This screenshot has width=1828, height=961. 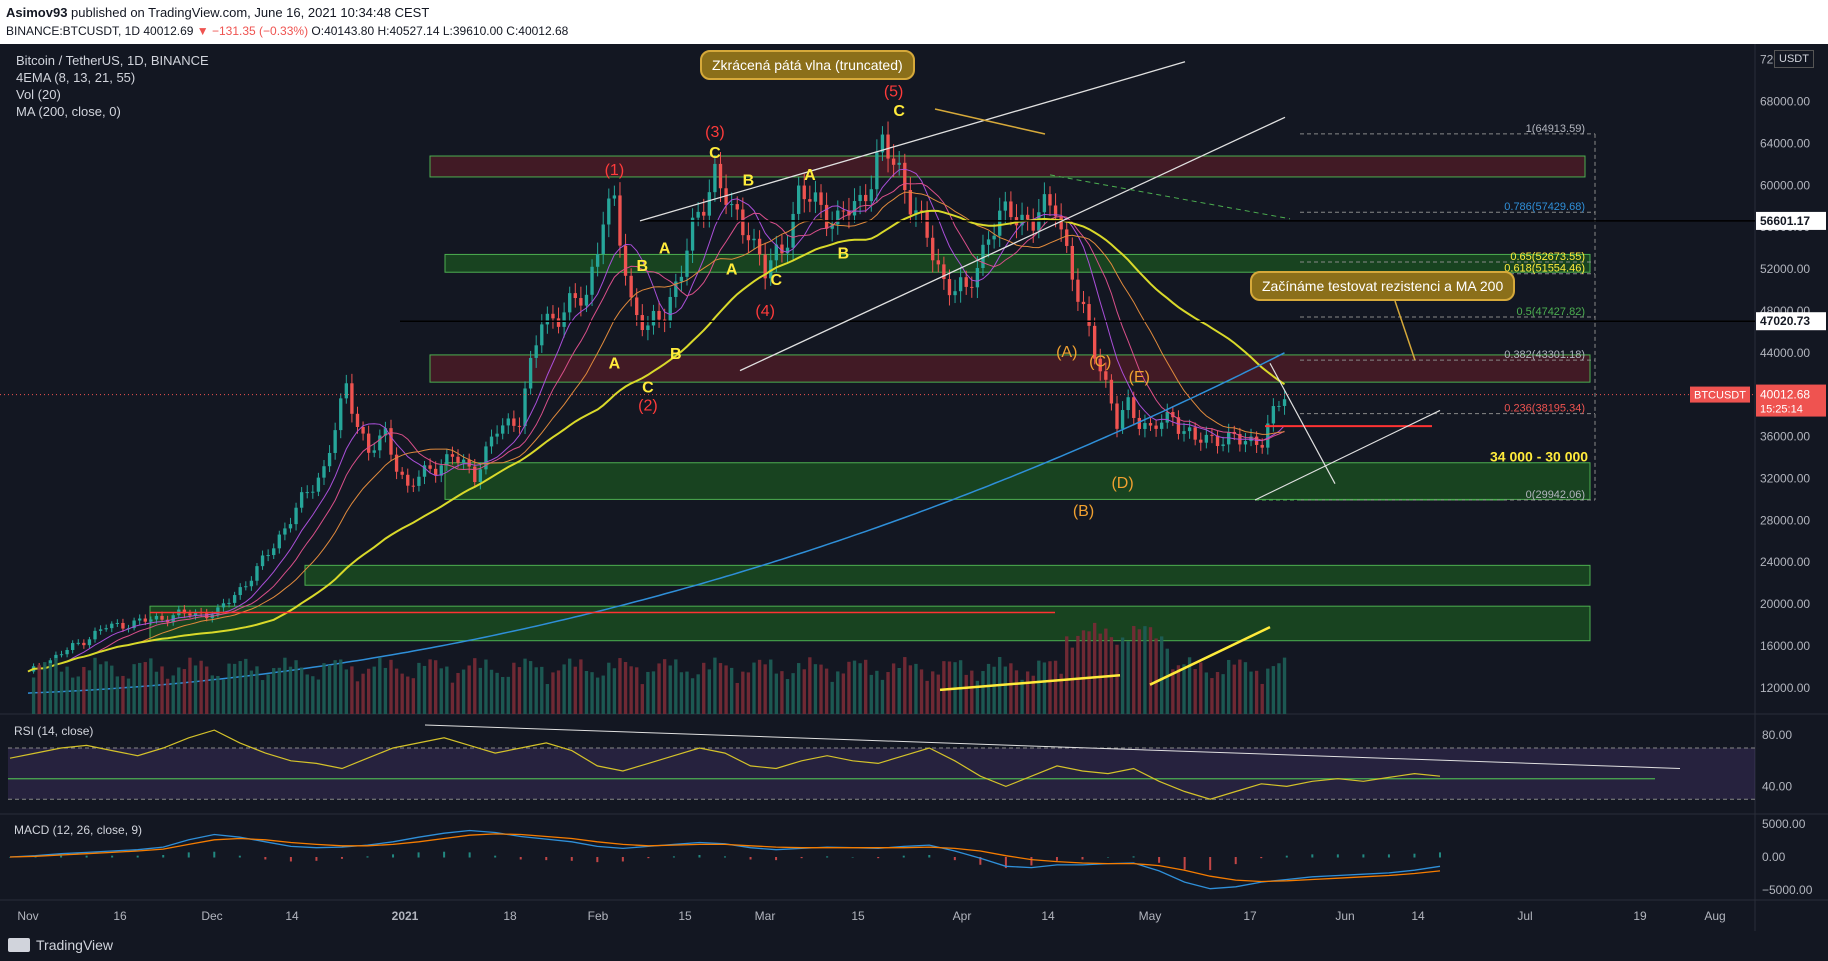 I want to click on x-tick-label: 14, so click(x=1048, y=916).